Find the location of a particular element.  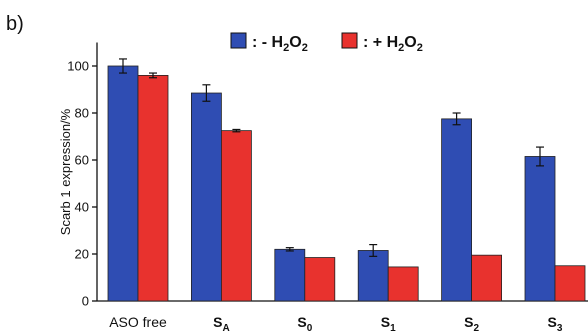

y-tick-label: 20 is located at coordinates (82, 254).